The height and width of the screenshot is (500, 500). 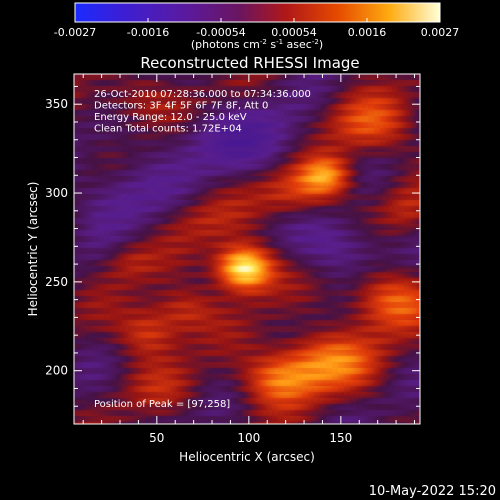 I want to click on x-tick-label: 100, so click(x=248, y=438).